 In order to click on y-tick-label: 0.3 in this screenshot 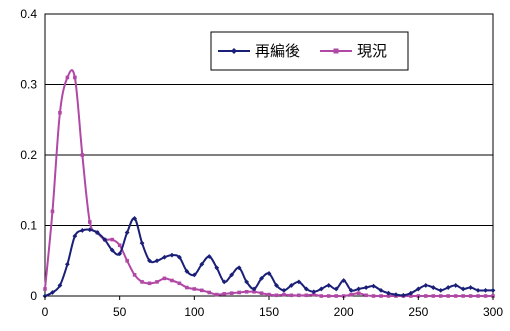, I will do `click(28, 85)`.